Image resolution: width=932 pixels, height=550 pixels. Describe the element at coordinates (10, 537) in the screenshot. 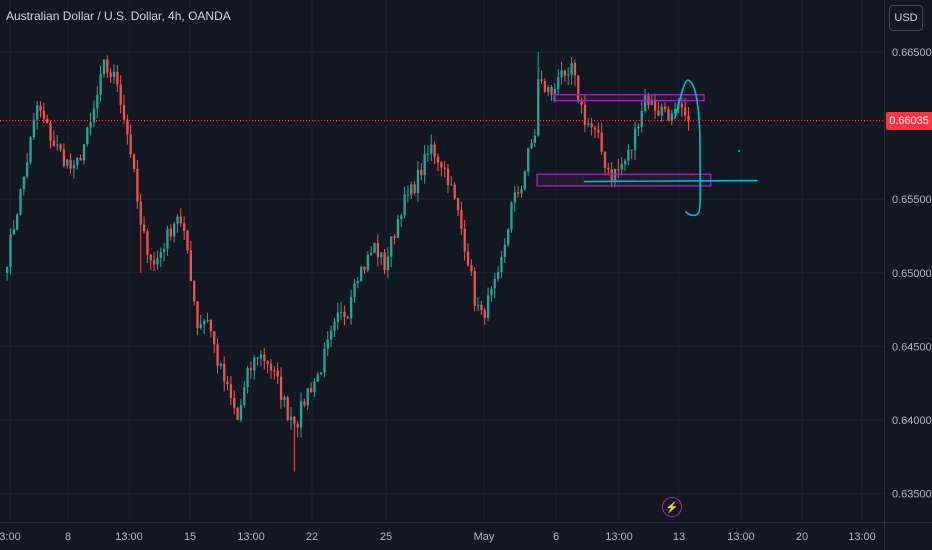

I see `x-tick-label: 3:00` at that location.